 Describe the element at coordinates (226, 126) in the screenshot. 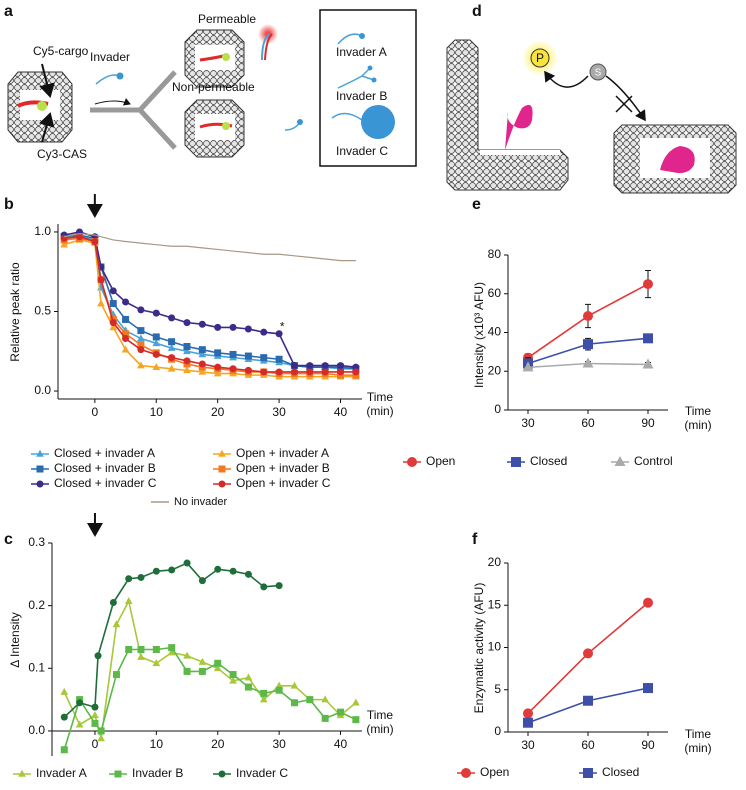

I see `cas` at that location.